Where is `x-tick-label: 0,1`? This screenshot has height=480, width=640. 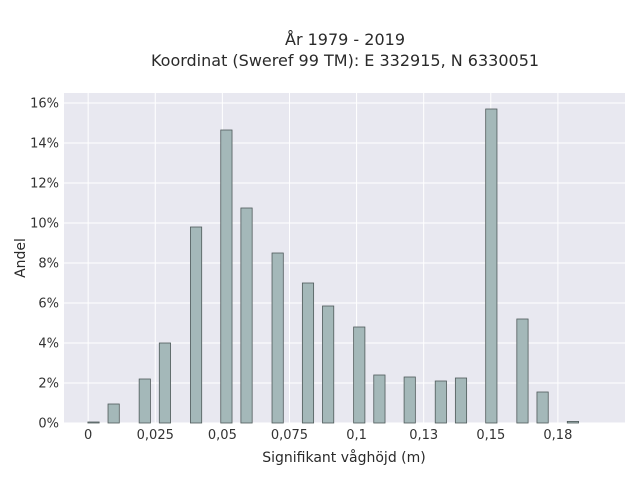 x-tick-label: 0,1 is located at coordinates (356, 435).